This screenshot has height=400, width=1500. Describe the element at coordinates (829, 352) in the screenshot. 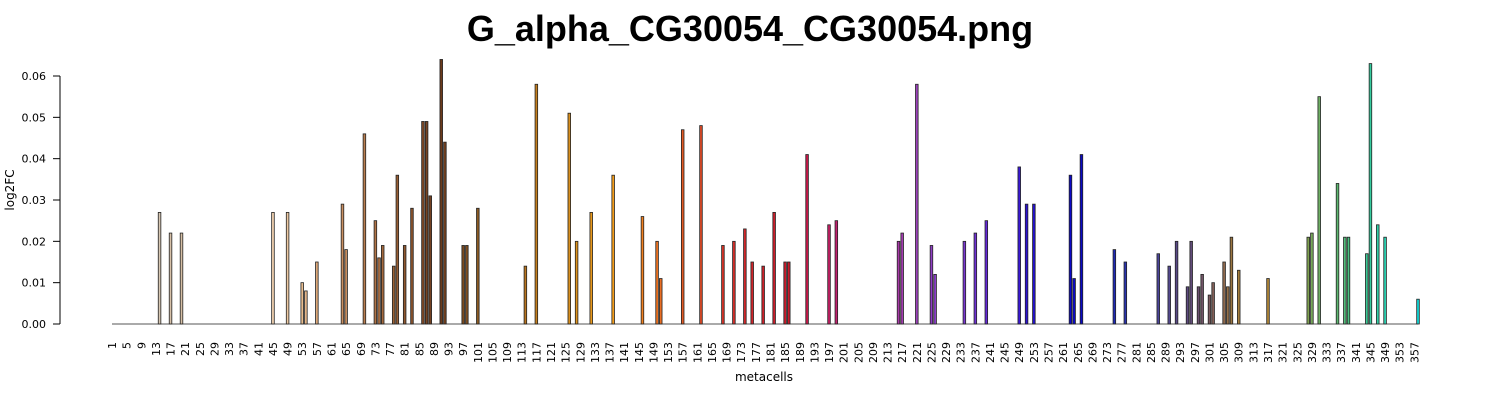

I see `x-tick-label: 197` at that location.